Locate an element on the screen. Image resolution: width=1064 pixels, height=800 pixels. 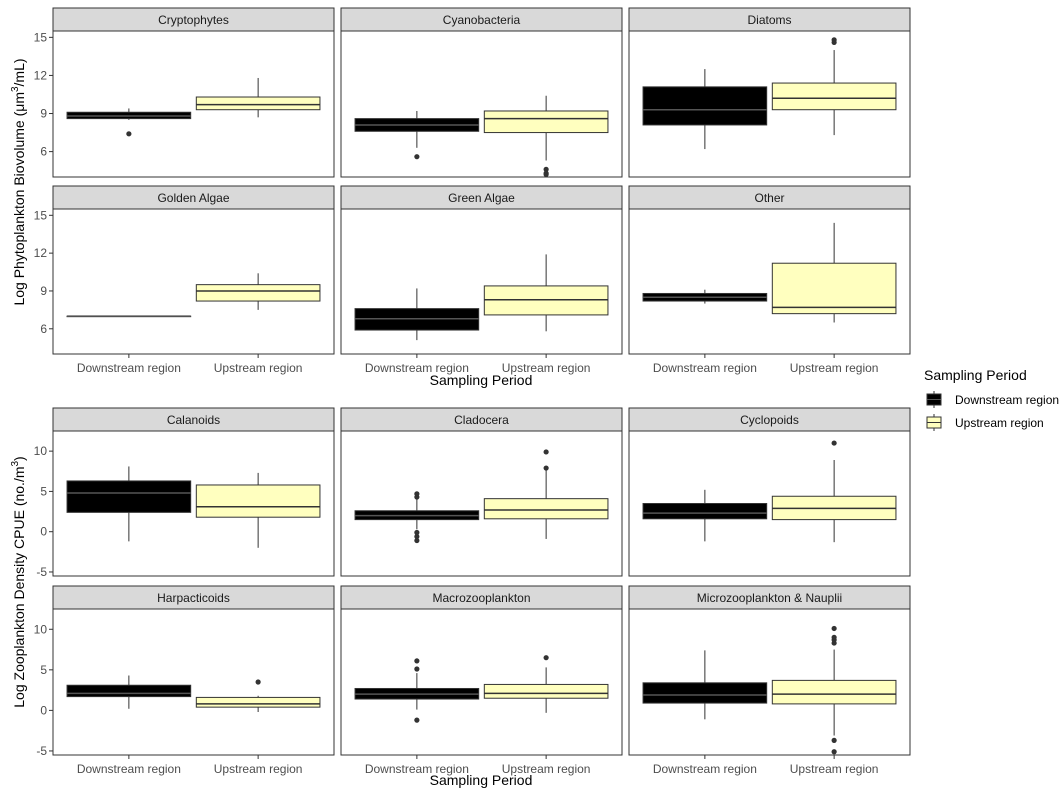
panel-golden-algae is located at coordinates (193, 281).